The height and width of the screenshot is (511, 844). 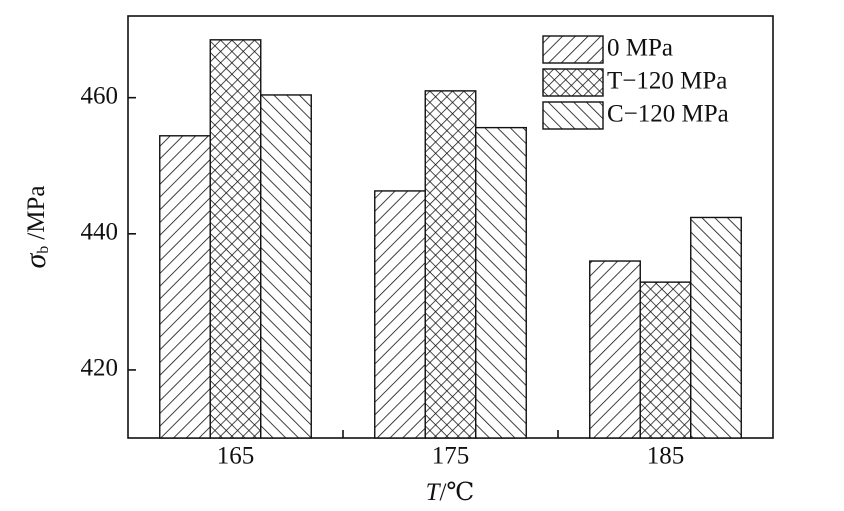 What do you see at coordinates (100, 95) in the screenshot?
I see `y-tick-label: 460` at bounding box center [100, 95].